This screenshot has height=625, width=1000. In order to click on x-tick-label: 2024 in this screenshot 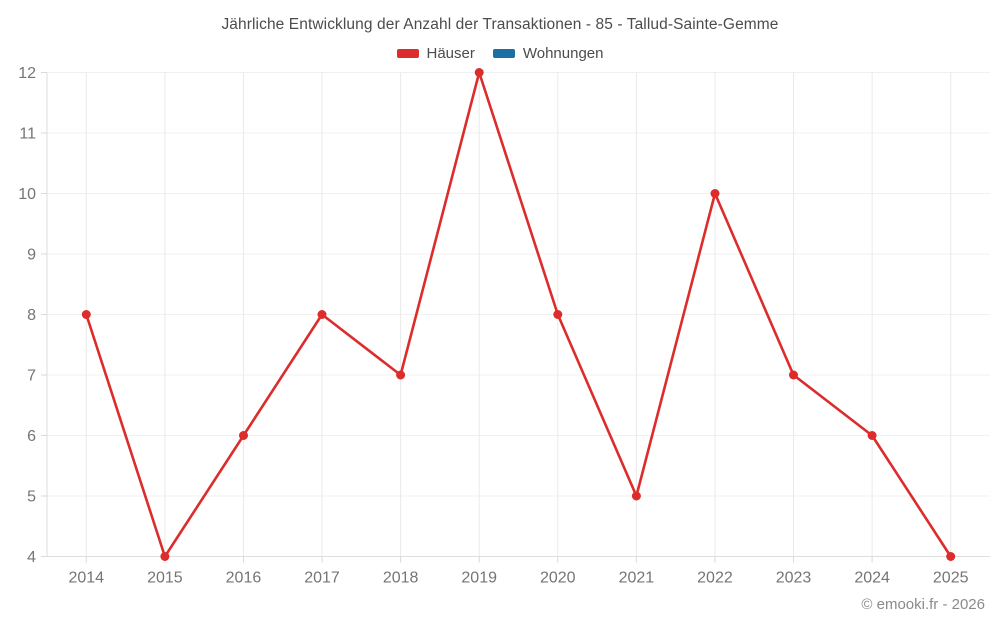, I will do `click(872, 578)`.